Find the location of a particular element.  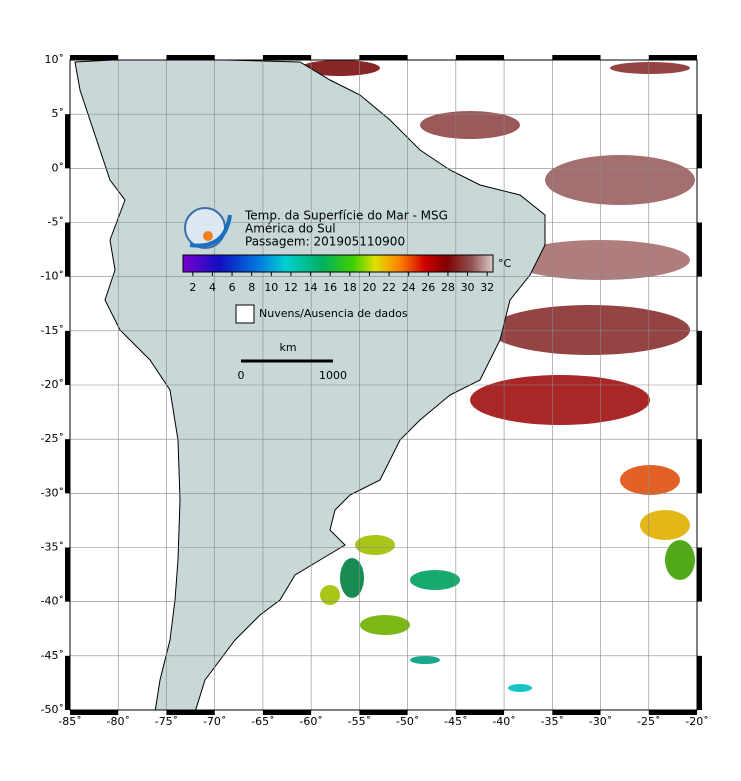

y-tick-label: -35˚ is located at coordinates (52, 547).